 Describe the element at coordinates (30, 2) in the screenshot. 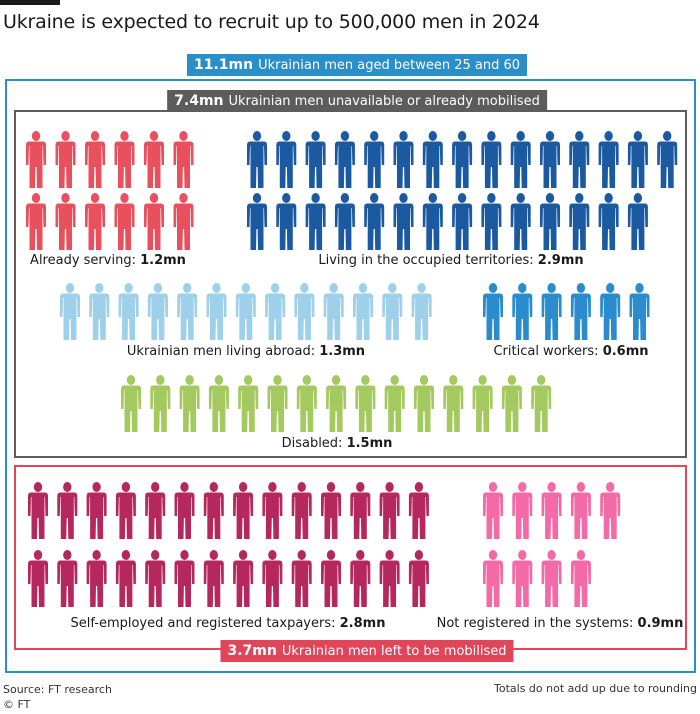

I see `title-accent-bar` at that location.